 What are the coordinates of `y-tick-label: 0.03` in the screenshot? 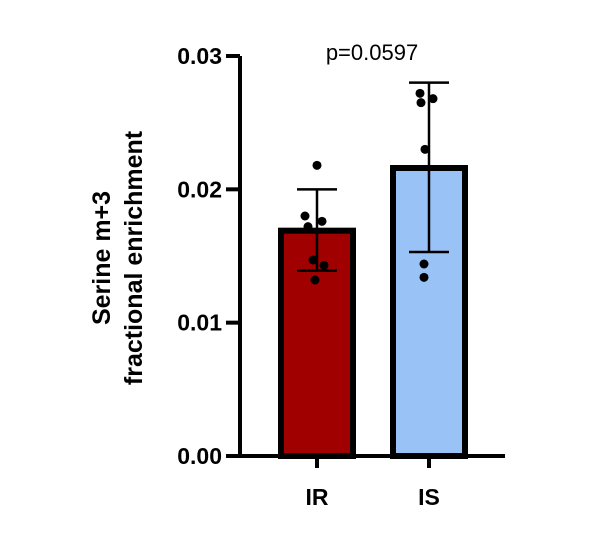 It's located at (199, 56).